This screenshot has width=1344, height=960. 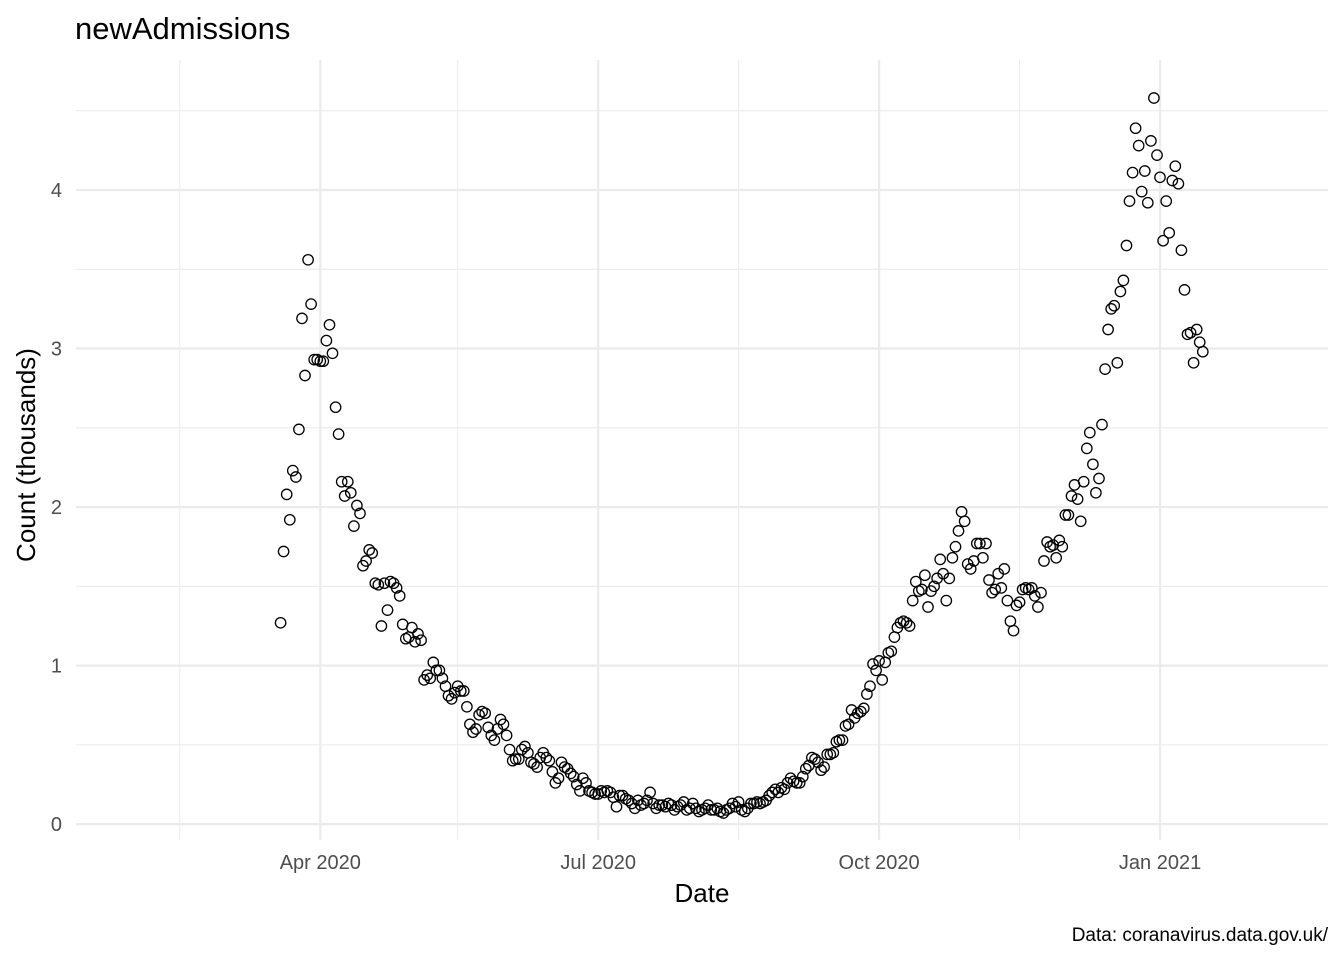 I want to click on y-tick-label: 1, so click(x=56, y=667).